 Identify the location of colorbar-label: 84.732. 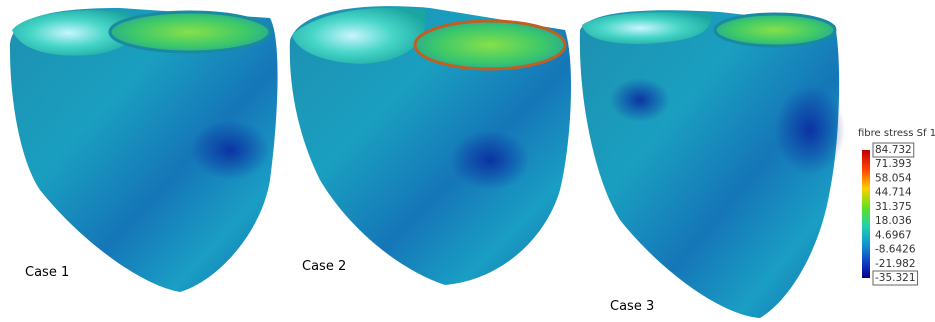
(893, 150).